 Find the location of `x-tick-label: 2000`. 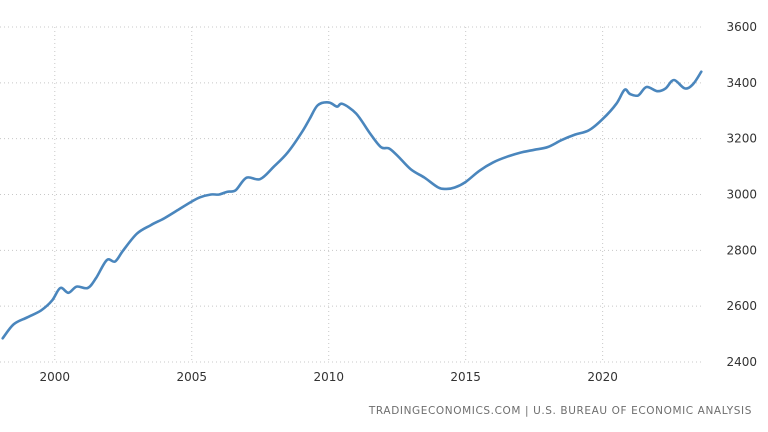

x-tick-label: 2000 is located at coordinates (55, 377).